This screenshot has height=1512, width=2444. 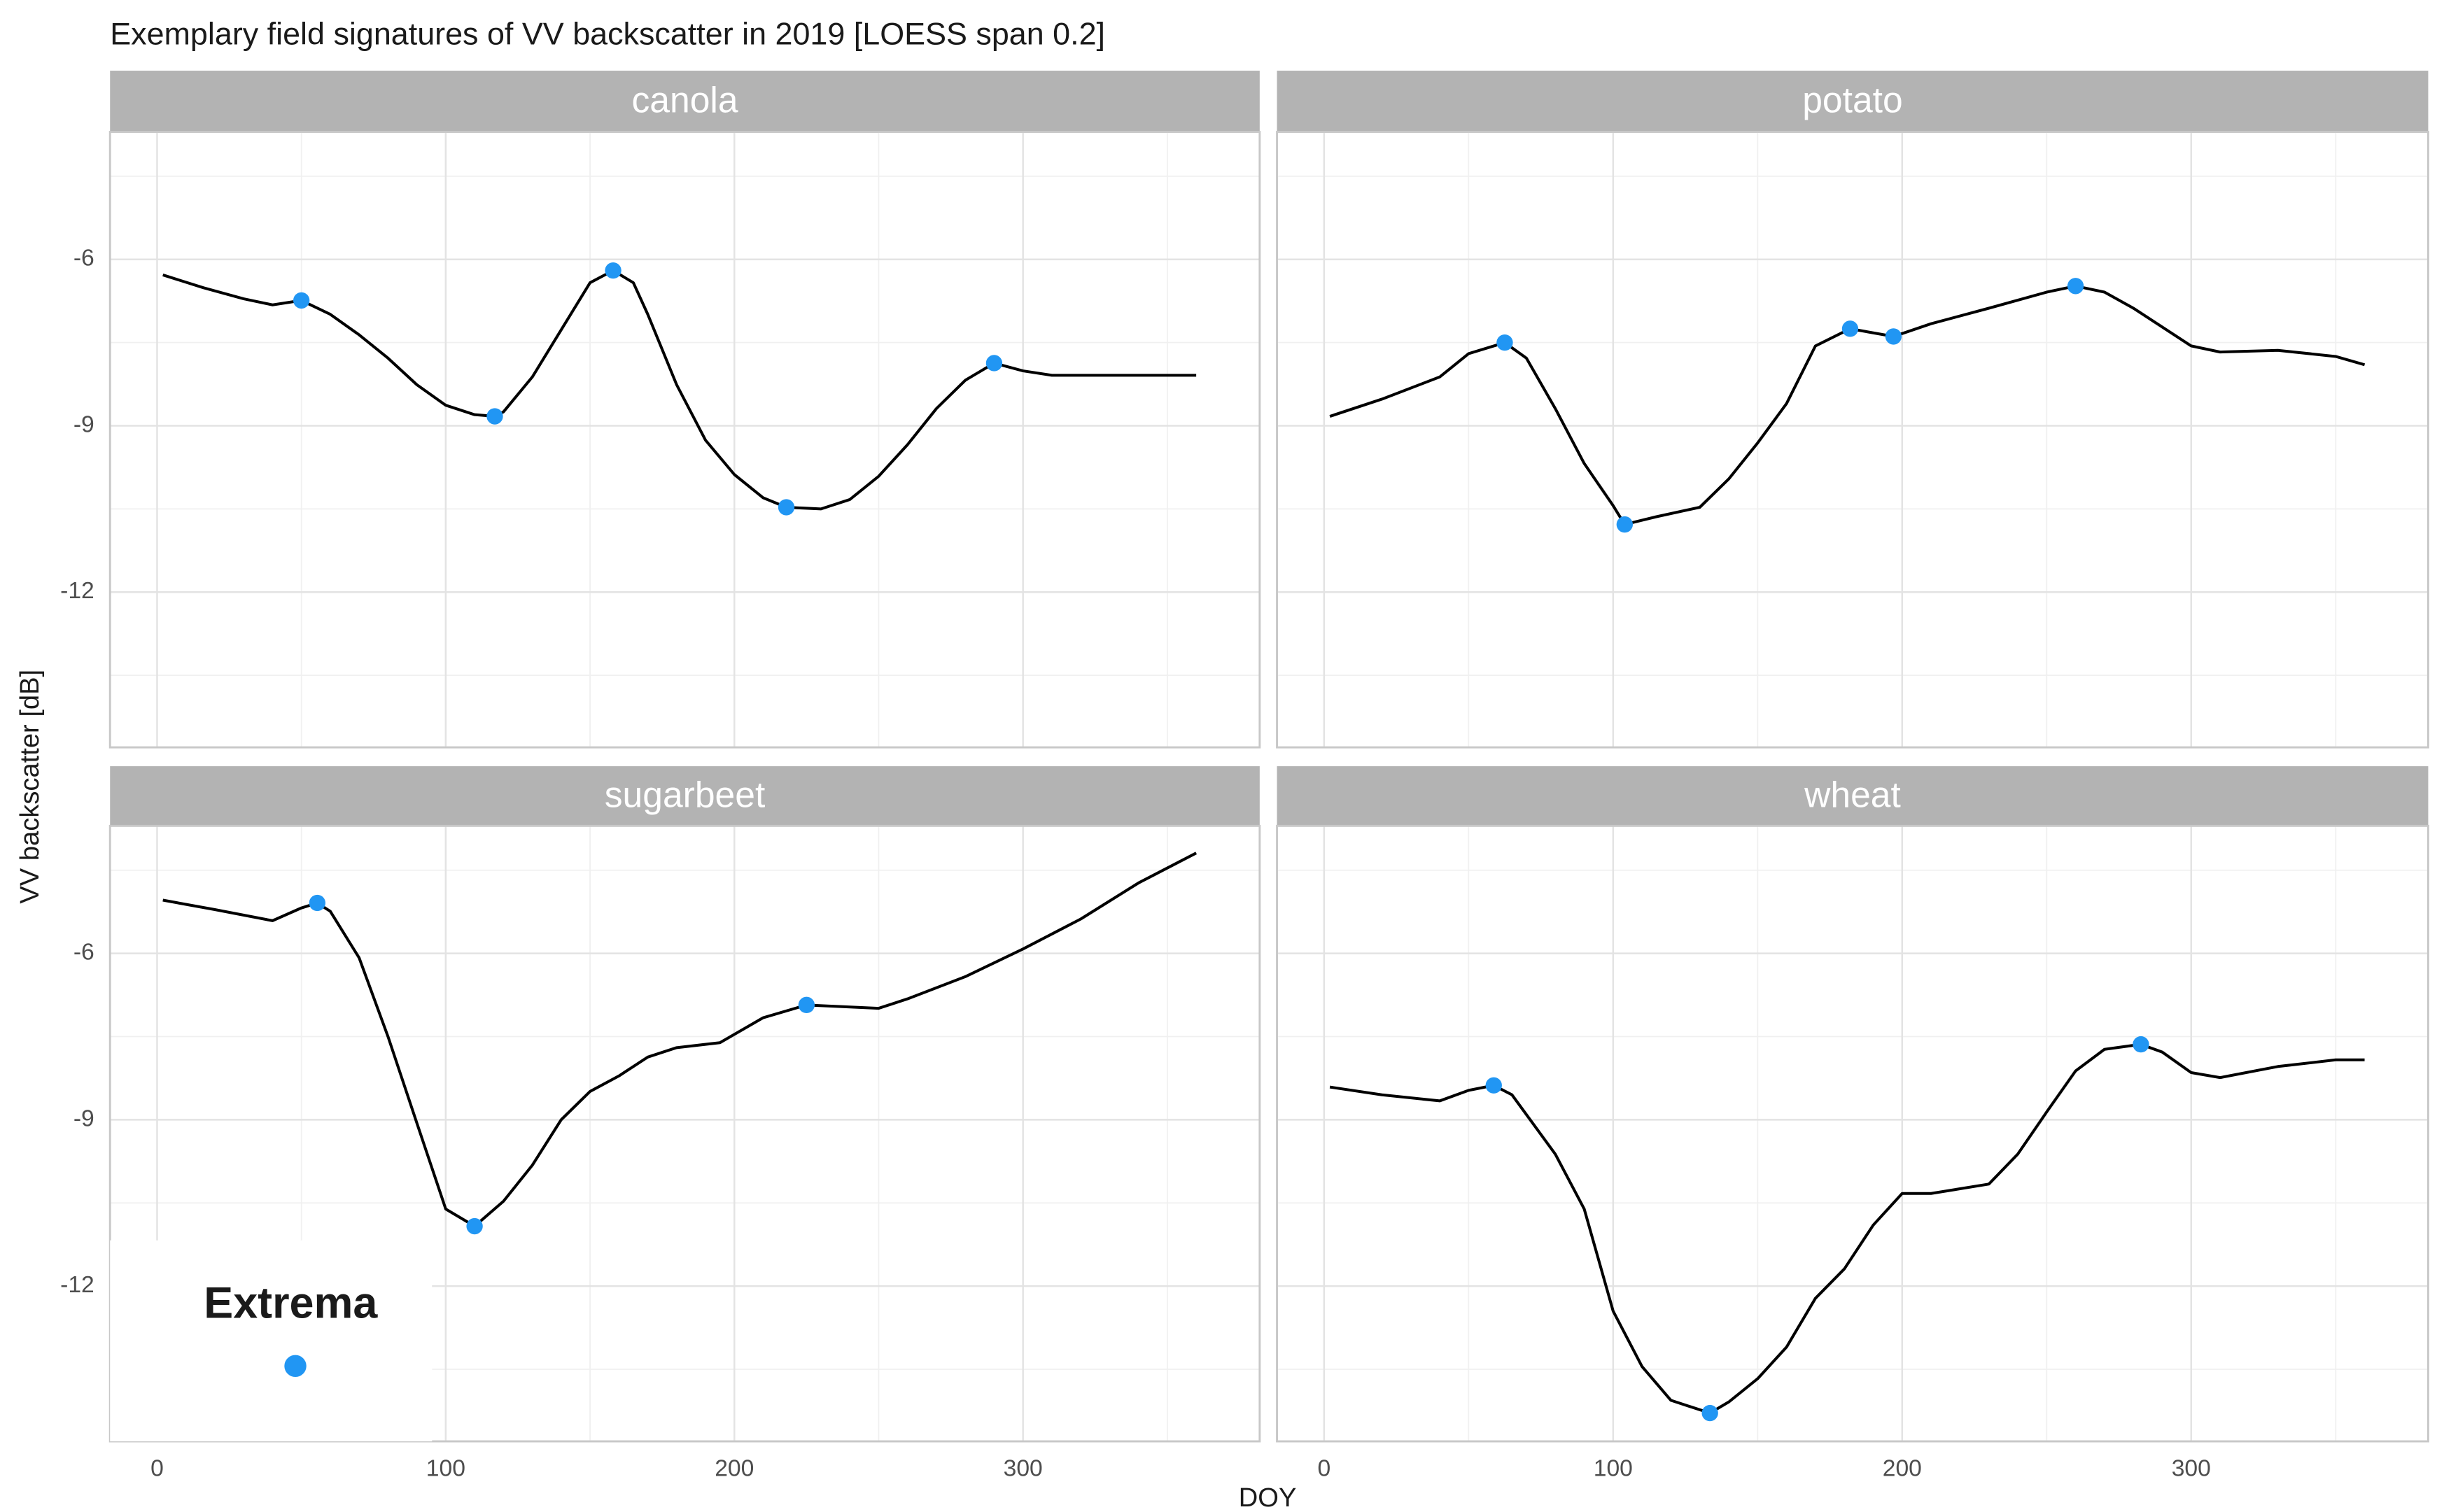 What do you see at coordinates (1268, 1497) in the screenshot?
I see `x-axis-title: DOY` at bounding box center [1268, 1497].